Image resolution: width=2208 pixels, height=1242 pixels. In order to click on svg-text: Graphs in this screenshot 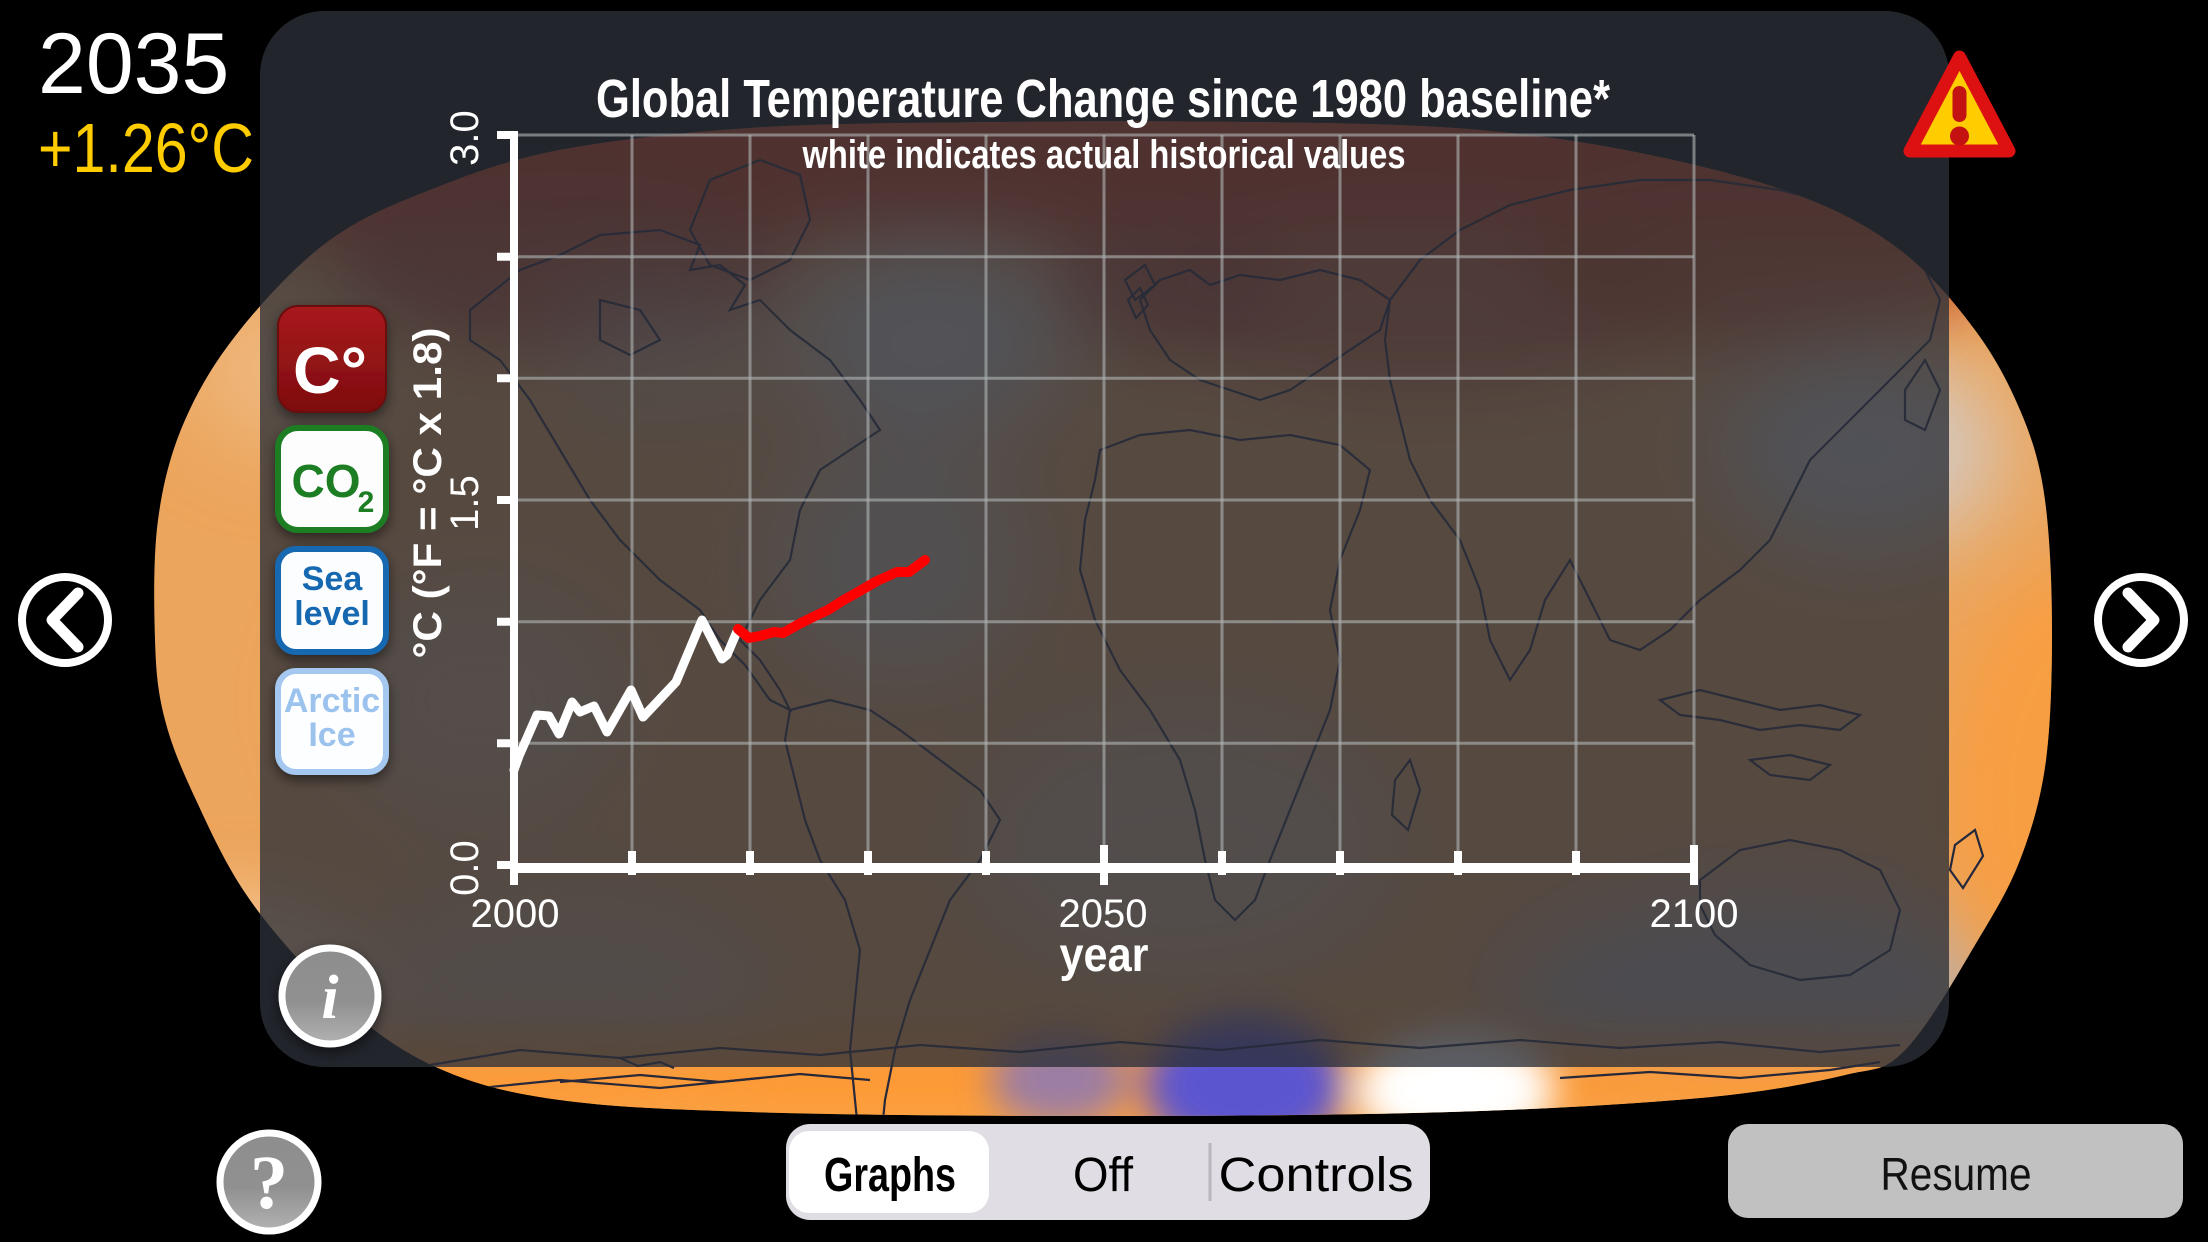, I will do `click(890, 1175)`.